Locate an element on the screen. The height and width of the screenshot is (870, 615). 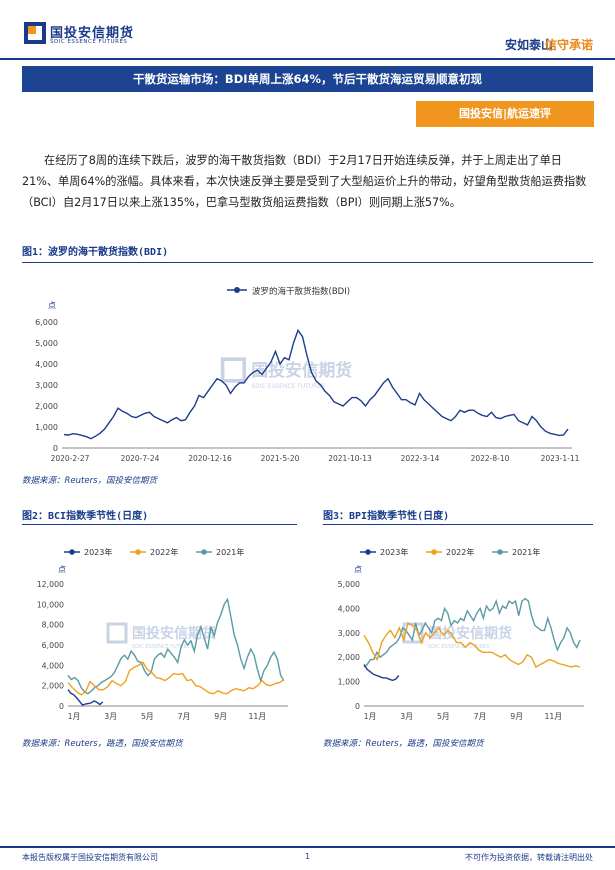
x-tick-label: 2020-7-24 is located at coordinates (140, 458).